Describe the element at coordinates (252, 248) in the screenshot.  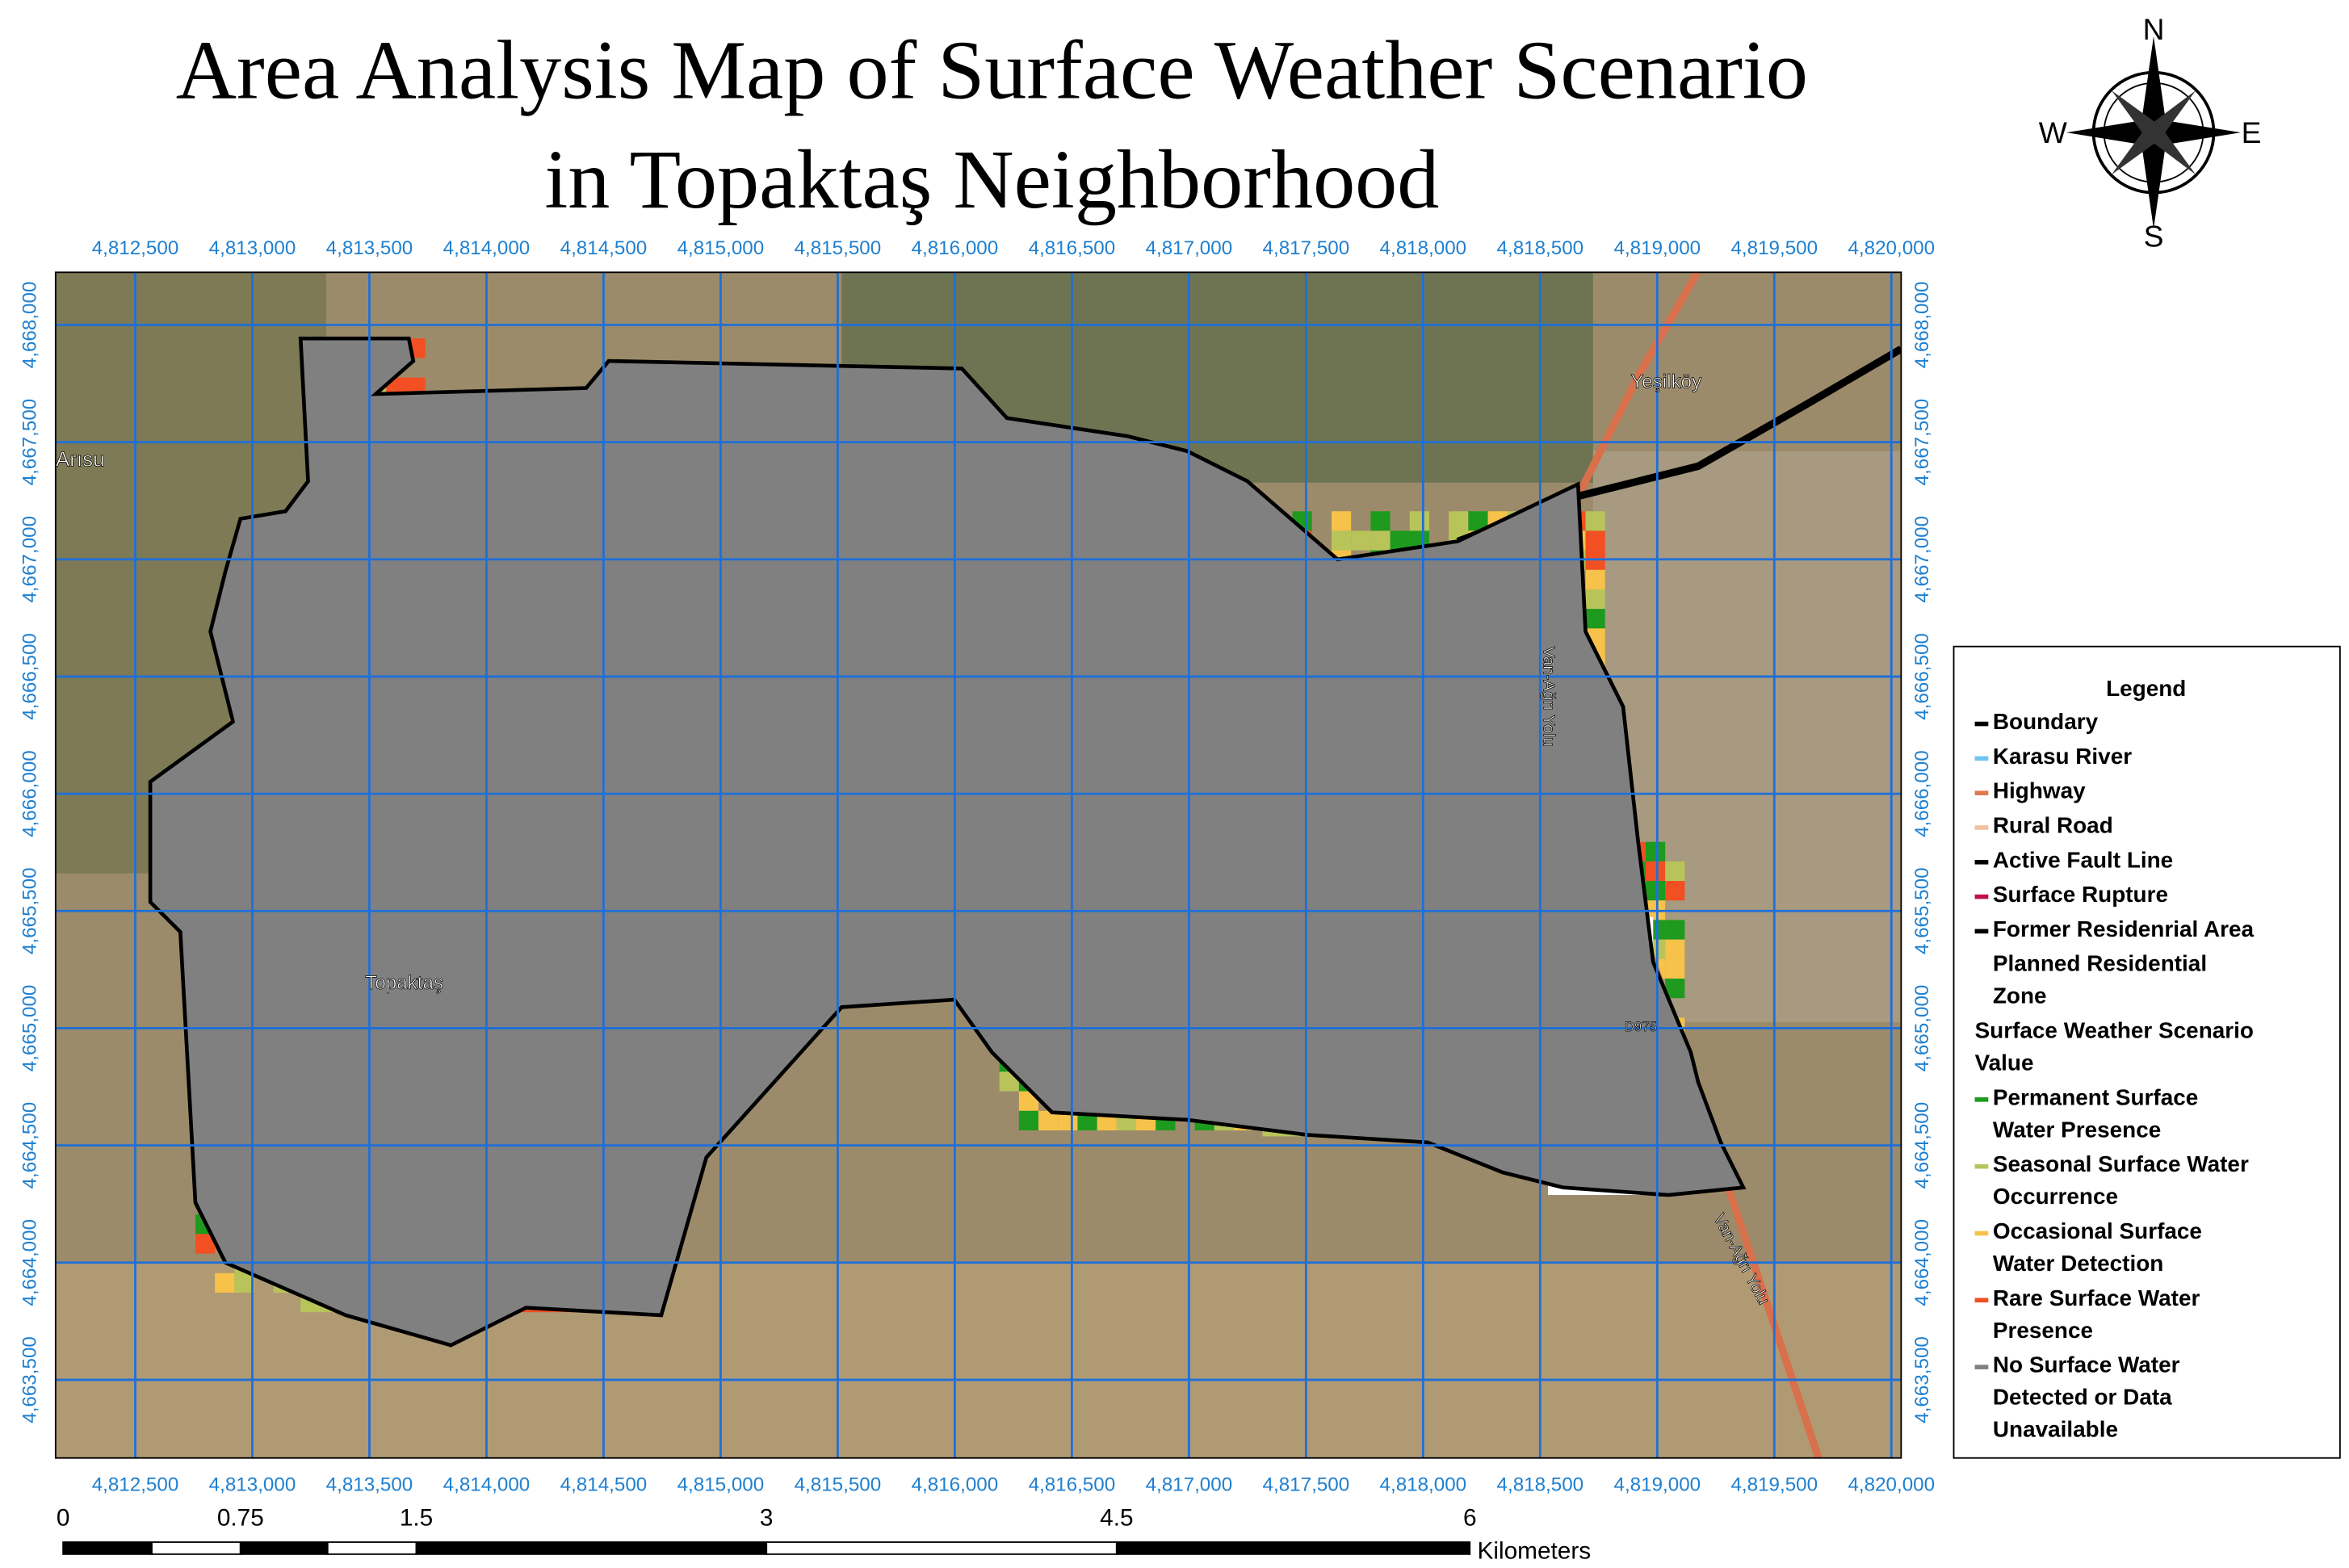
I see `x-coordinate-label: 4,813,000` at that location.